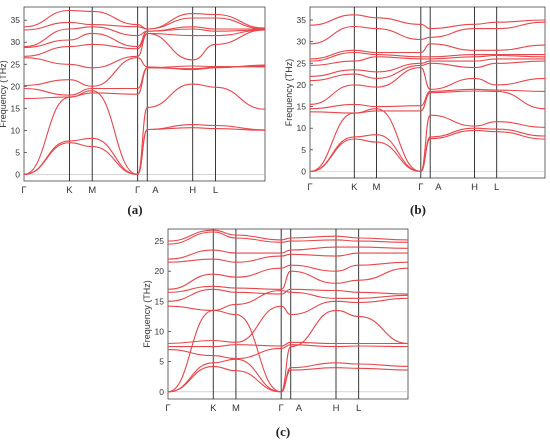 The width and height of the screenshot is (550, 444). I want to click on panel-label: (c), so click(283, 431).